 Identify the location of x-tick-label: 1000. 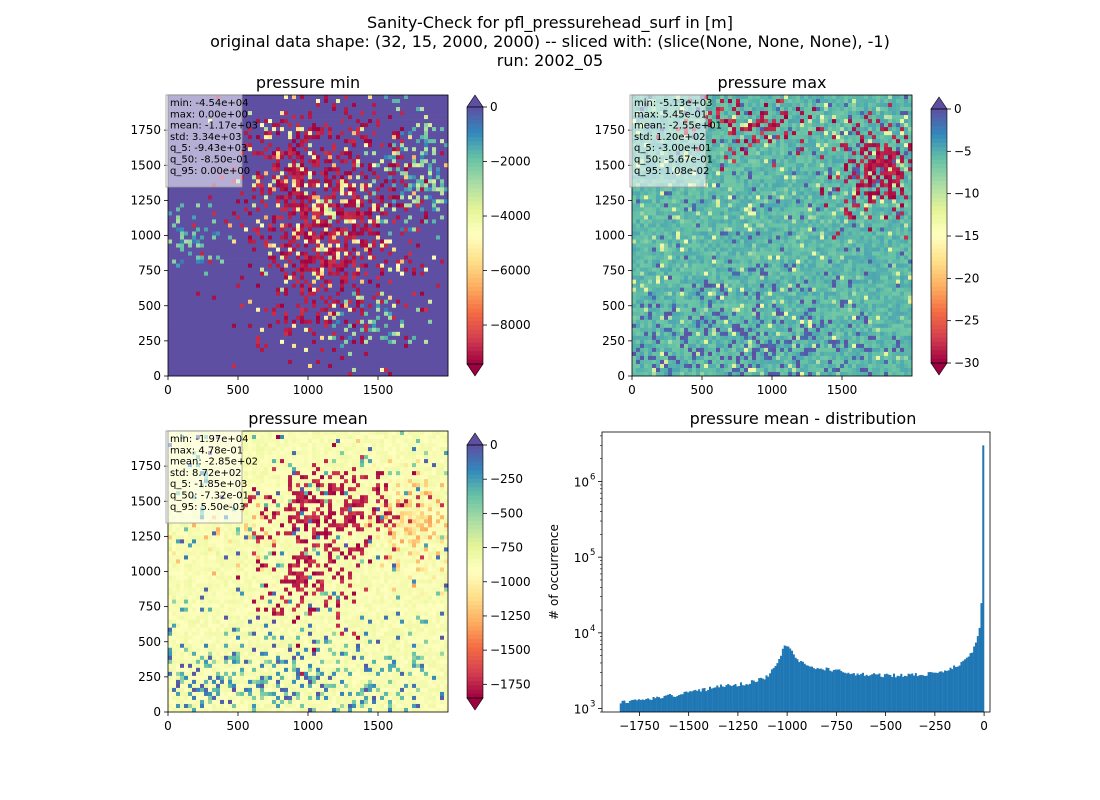
(308, 390).